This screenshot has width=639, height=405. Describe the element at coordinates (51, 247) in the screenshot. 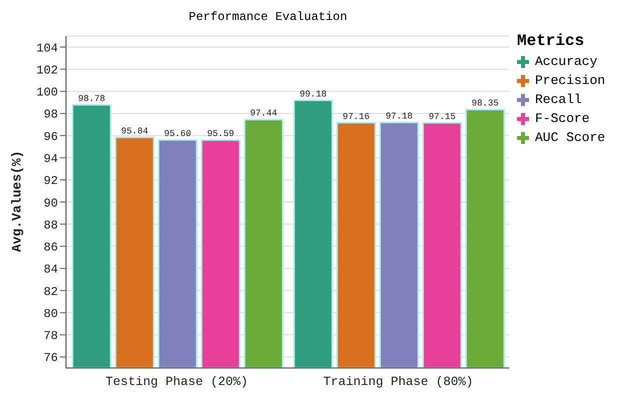

I see `y-tick-label: 86` at that location.